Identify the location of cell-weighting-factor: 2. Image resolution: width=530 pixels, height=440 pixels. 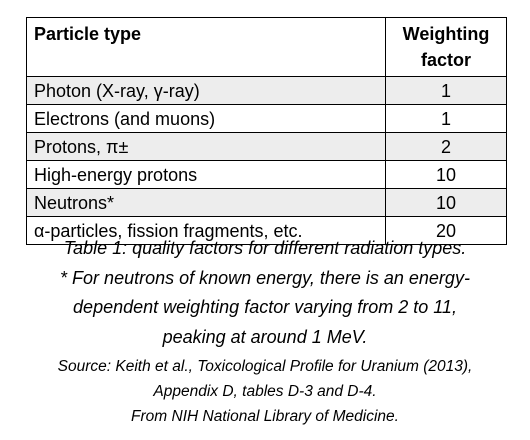
(446, 146).